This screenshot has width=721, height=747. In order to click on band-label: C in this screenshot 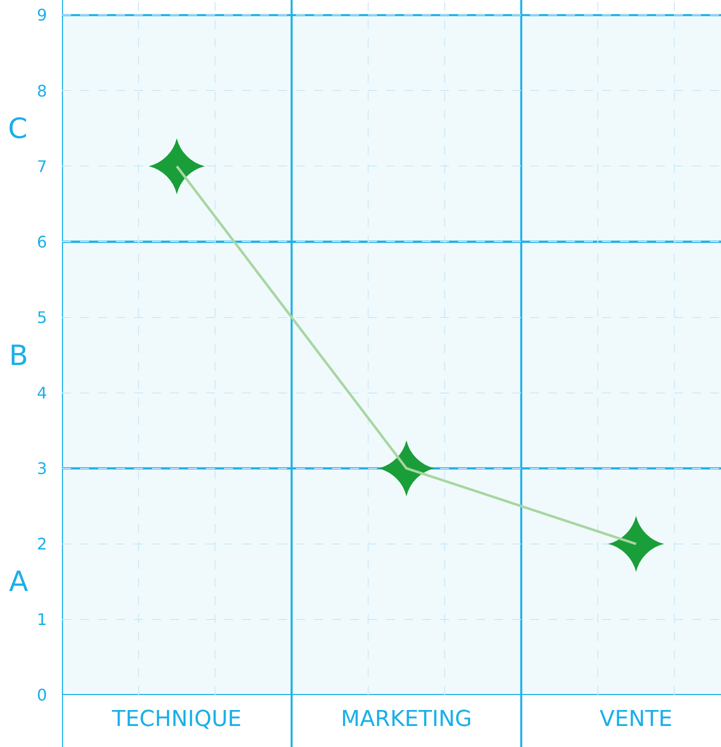, I will do `click(18, 128)`.